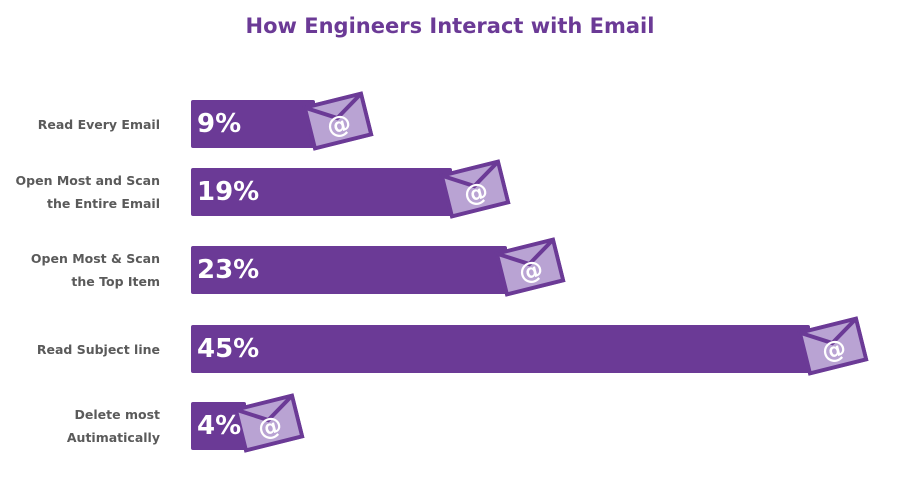 The width and height of the screenshot is (900, 479). I want to click on category-label: Read Subject line, so click(80, 349).